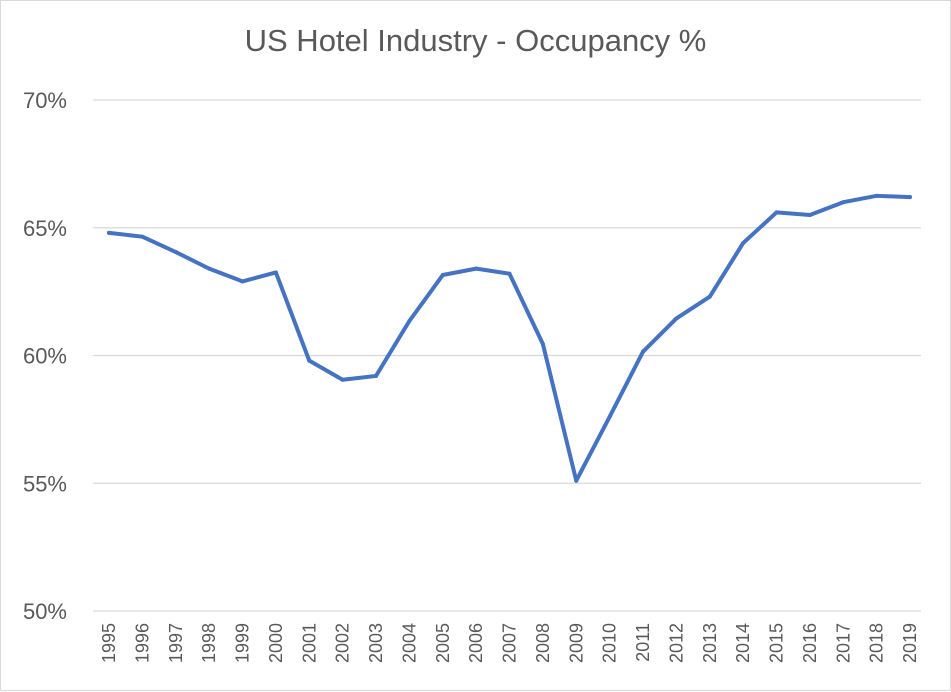  Describe the element at coordinates (45, 228) in the screenshot. I see `y-tick-label: 65%` at that location.